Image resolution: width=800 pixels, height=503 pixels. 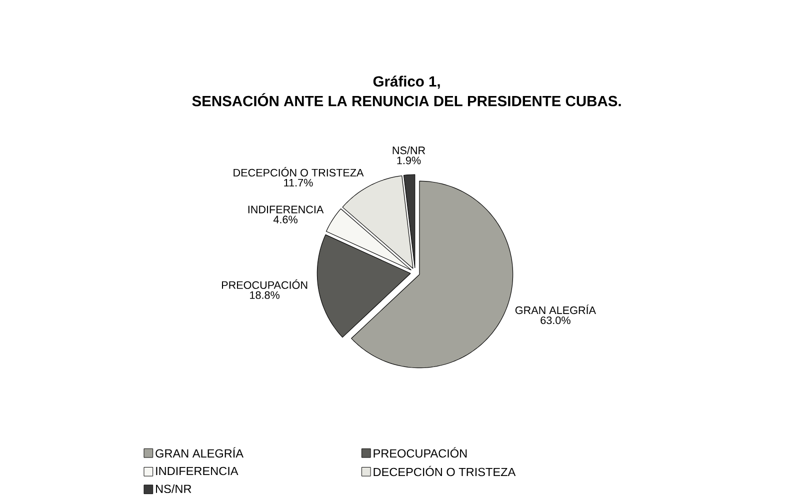 I want to click on slice-label: GRAN ALEGRÍA, so click(x=555, y=309).